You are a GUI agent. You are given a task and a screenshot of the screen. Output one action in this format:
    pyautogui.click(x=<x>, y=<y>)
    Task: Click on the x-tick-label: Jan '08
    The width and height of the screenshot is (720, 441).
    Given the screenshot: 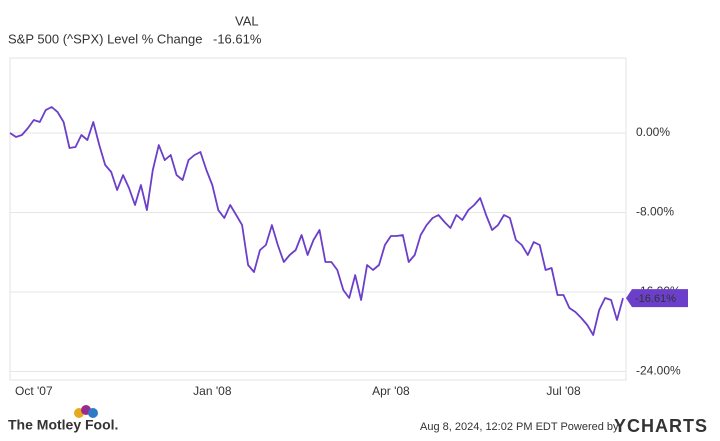 What is the action you would take?
    pyautogui.click(x=212, y=391)
    